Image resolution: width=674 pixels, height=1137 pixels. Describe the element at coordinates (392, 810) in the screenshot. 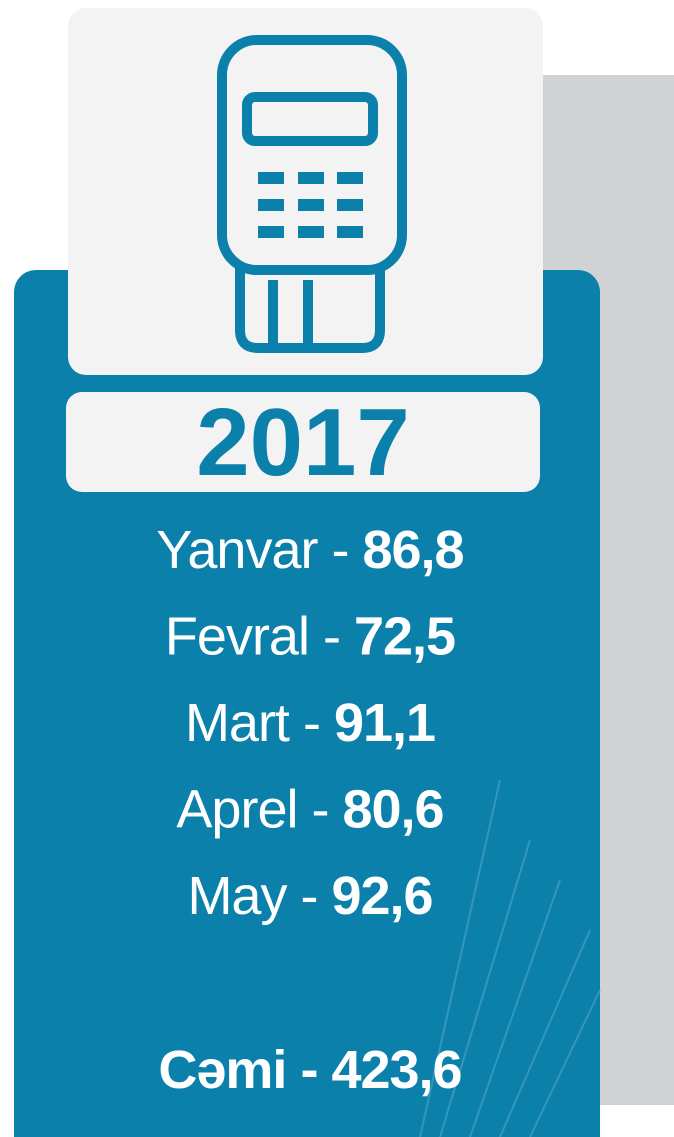

I see `item-value: 80,6` at that location.